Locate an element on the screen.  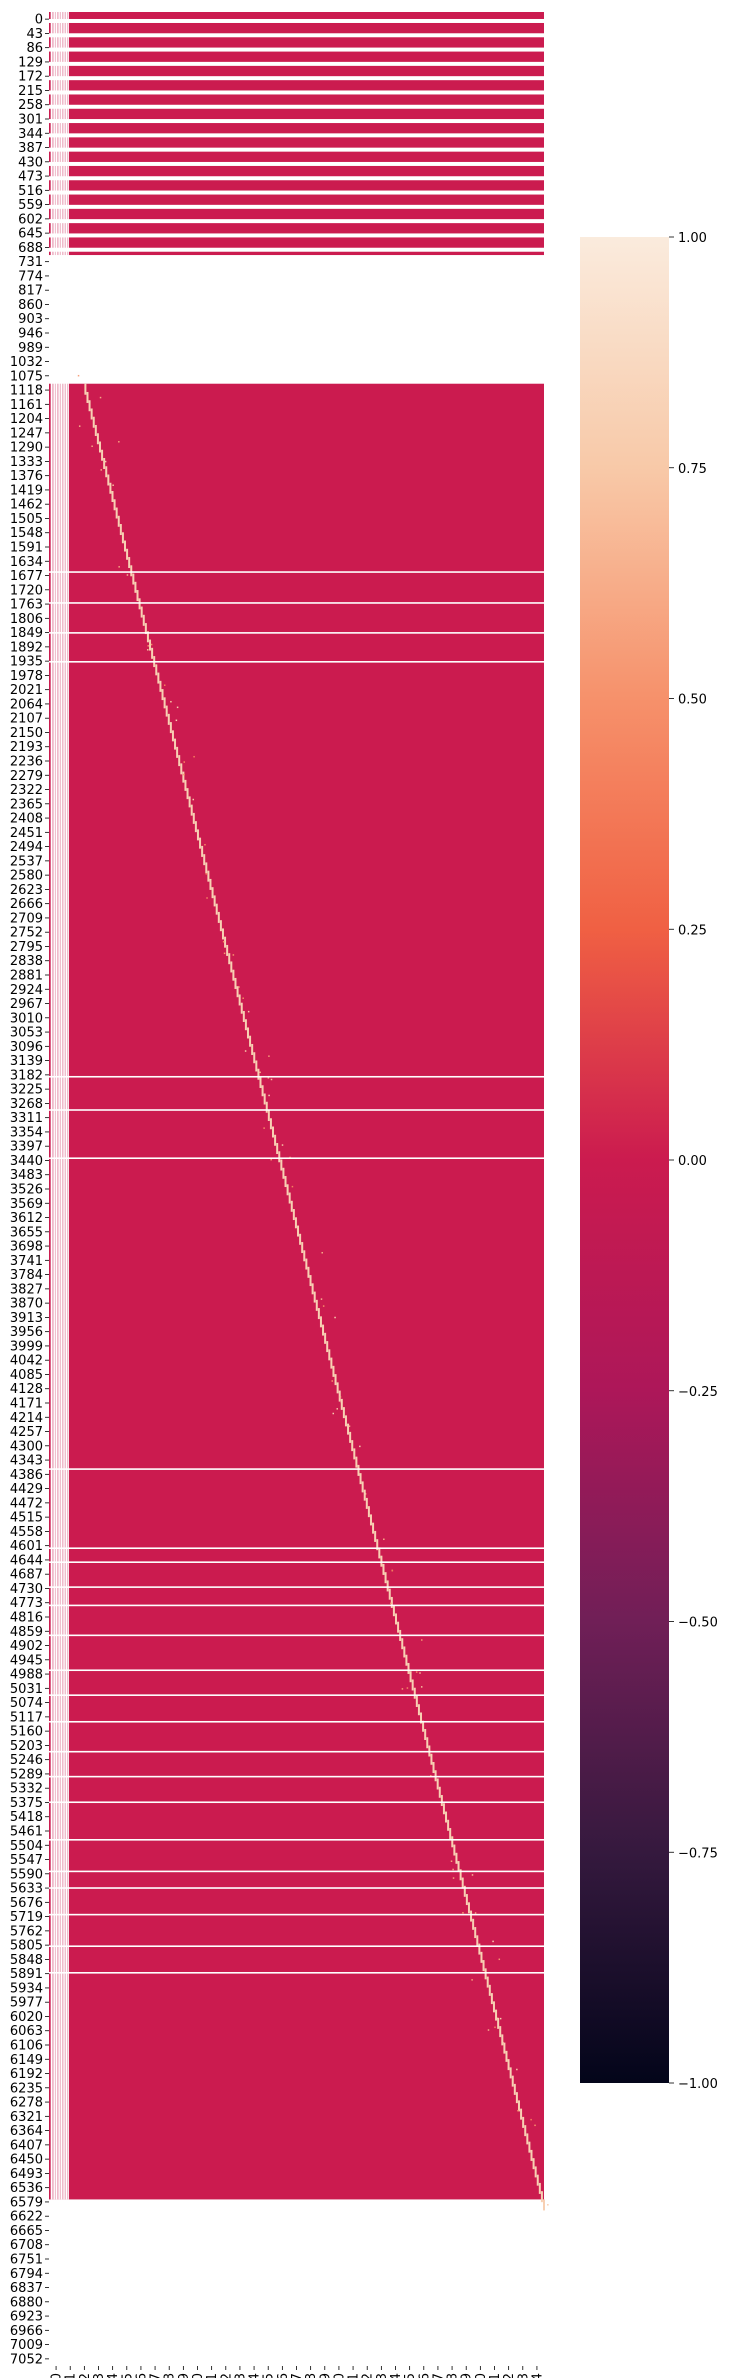
y-tick-label: 1419 is located at coordinates (26, 490).